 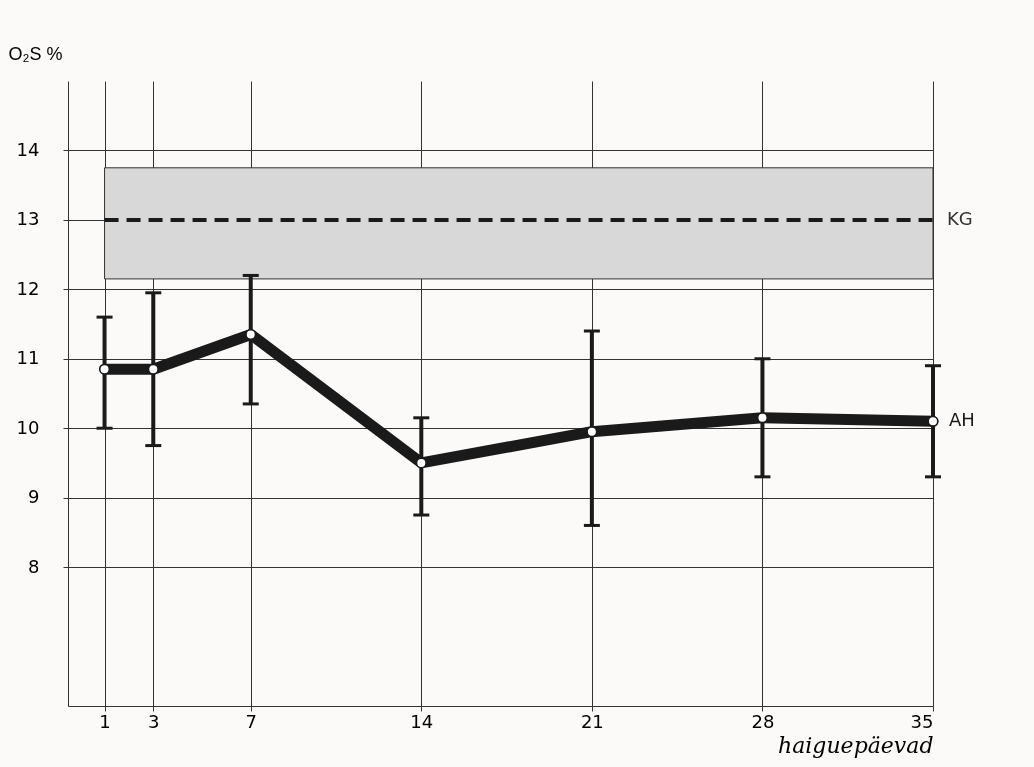 What do you see at coordinates (960, 218) in the screenshot?
I see `ref-line-label: KG` at bounding box center [960, 218].